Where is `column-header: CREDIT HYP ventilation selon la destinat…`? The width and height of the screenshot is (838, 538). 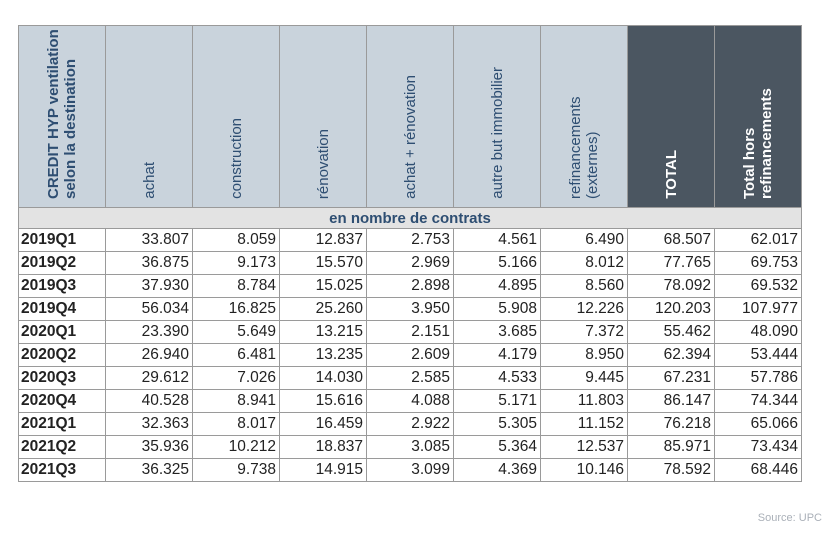 column-header: CREDIT HYP ventilation selon la destinat… is located at coordinates (62, 116).